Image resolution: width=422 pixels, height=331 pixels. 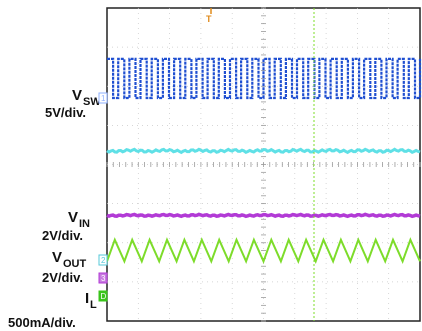 I want to click on vsw-scale: 5V/div., so click(x=65, y=112).